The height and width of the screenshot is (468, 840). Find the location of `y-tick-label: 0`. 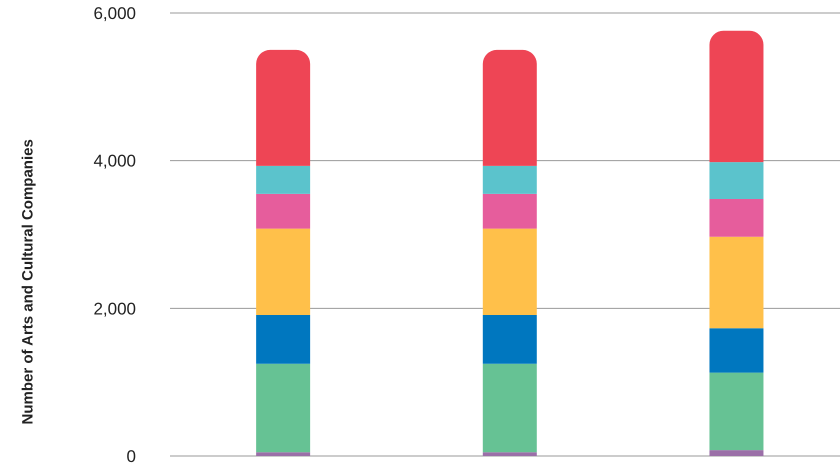

y-tick-label: 0 is located at coordinates (131, 456).